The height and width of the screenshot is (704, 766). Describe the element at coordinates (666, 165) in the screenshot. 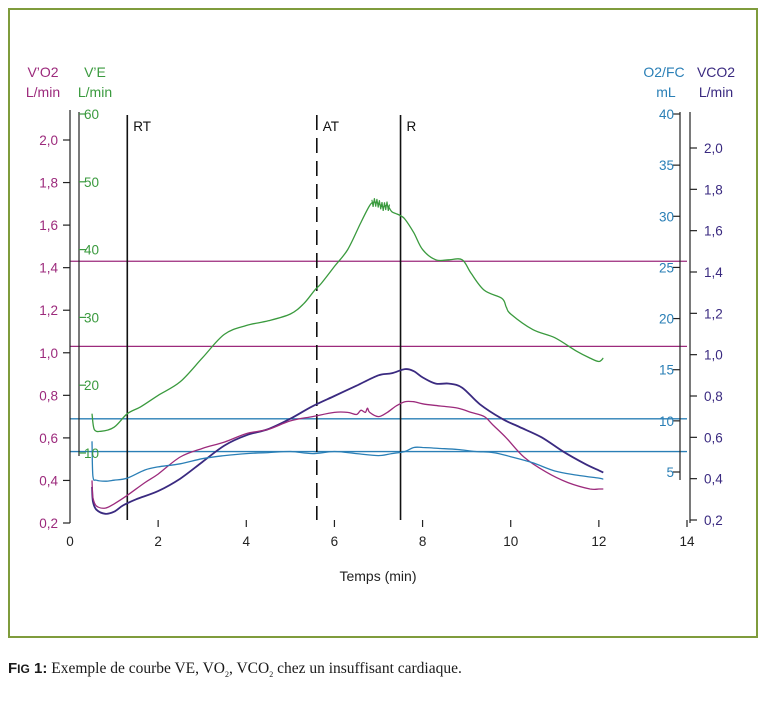

I see `o2fc-tick-label: 35` at that location.